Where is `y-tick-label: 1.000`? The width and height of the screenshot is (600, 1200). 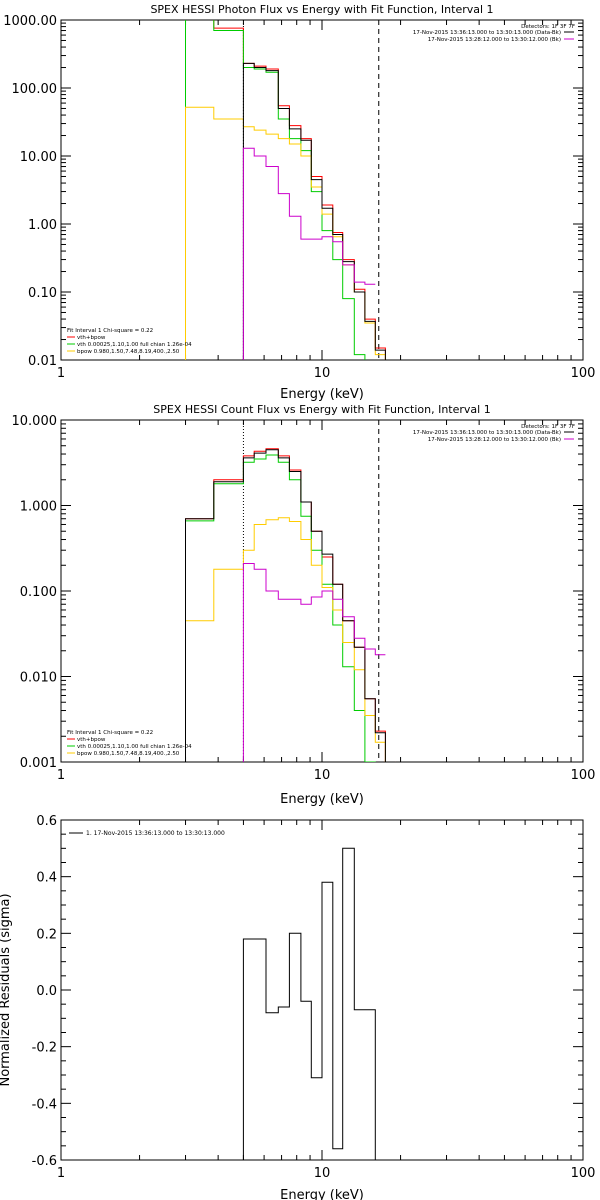 y-tick-label: 1.000 is located at coordinates (38, 507).